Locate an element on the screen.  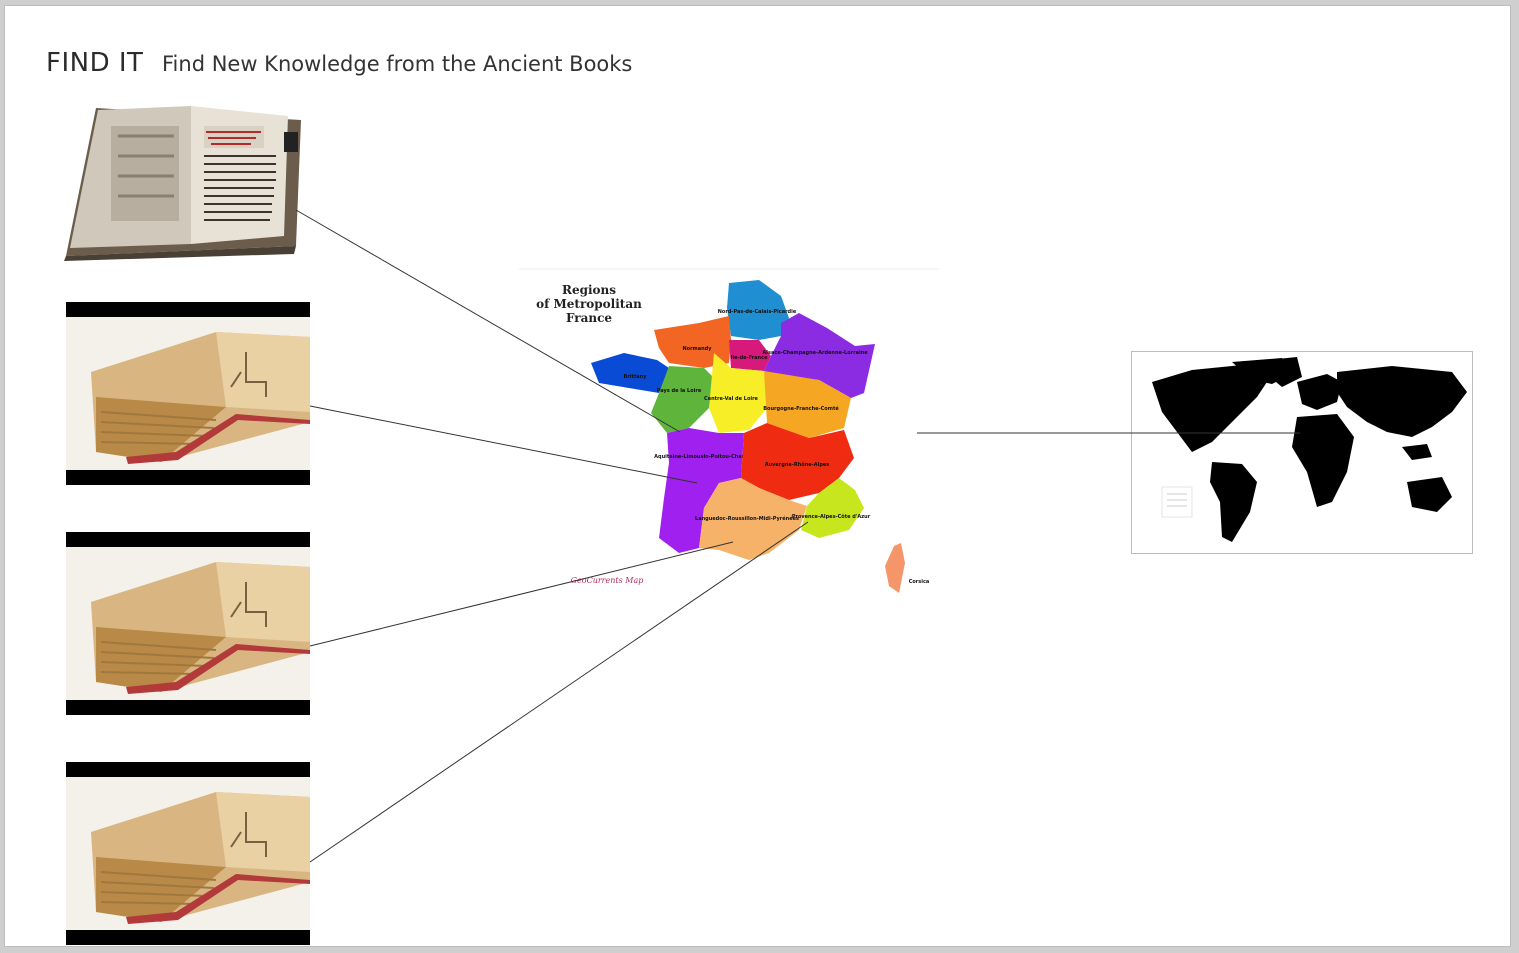
region-centre-val-de-loire is located at coordinates (738, 393).